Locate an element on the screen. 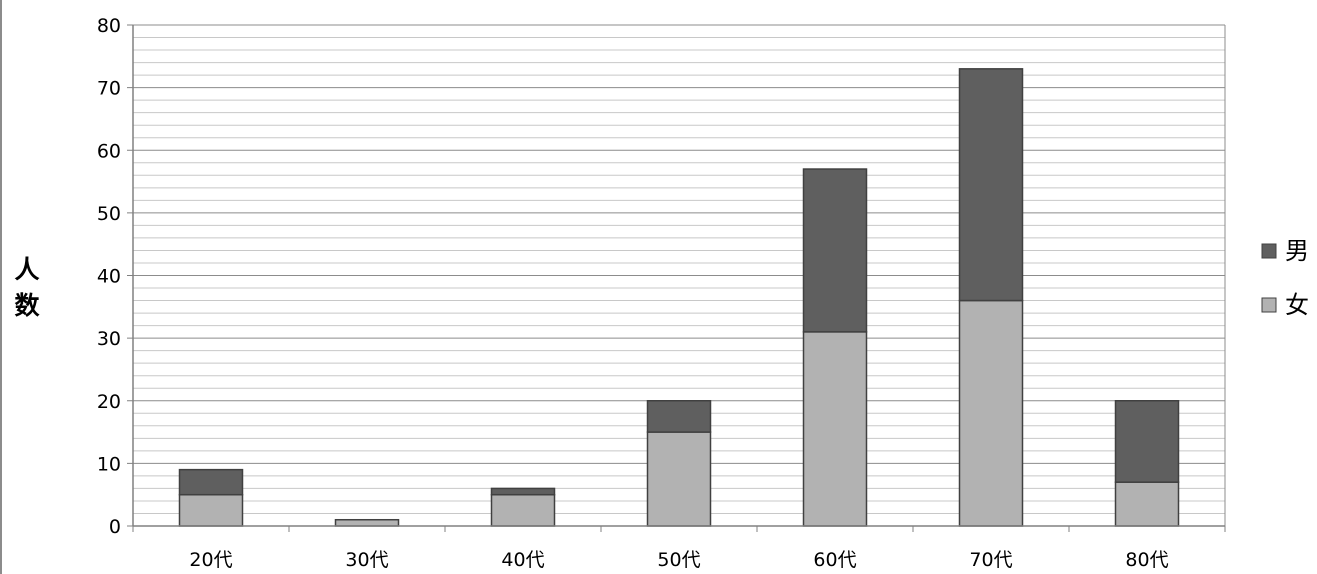 The image size is (1317, 574). bar-女-40代 is located at coordinates (523, 510).